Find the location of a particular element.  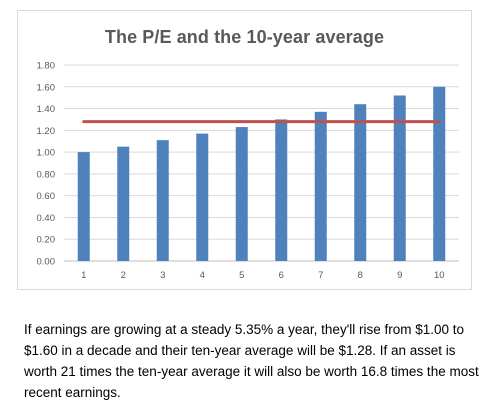

y-tick-label: 0.40 is located at coordinates (46, 218).